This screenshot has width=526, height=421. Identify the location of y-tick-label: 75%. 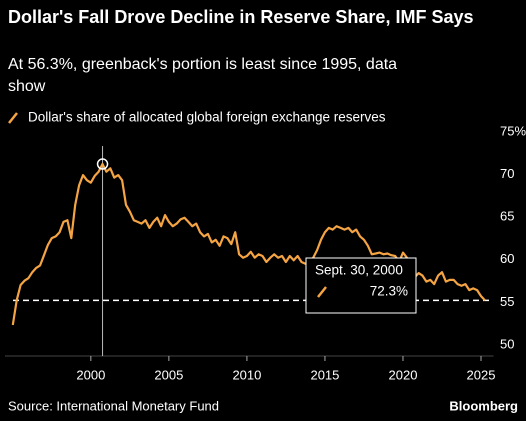
(513, 130).